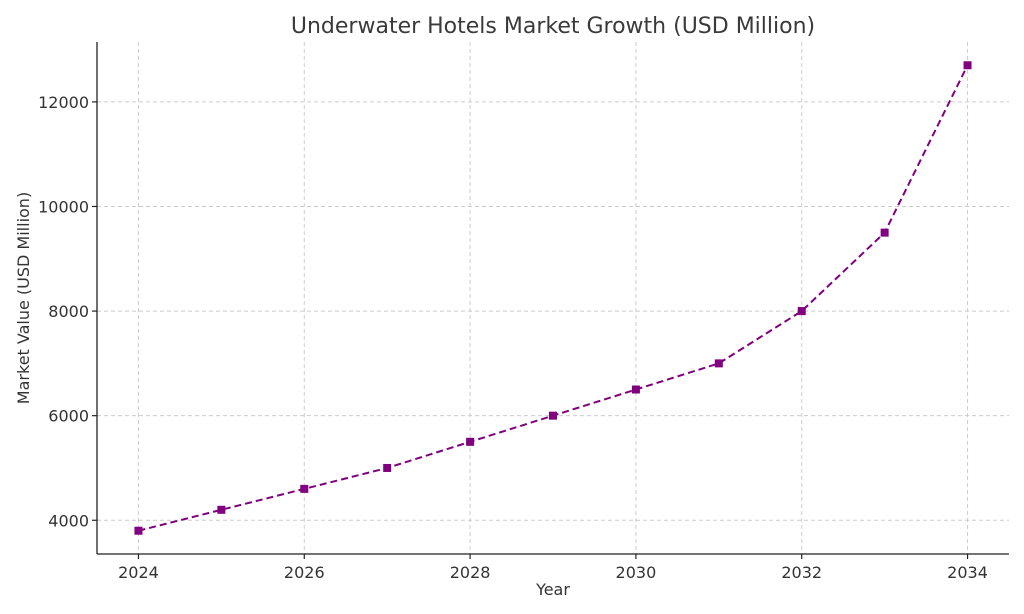  I want to click on data-point-2029, so click(553, 415).